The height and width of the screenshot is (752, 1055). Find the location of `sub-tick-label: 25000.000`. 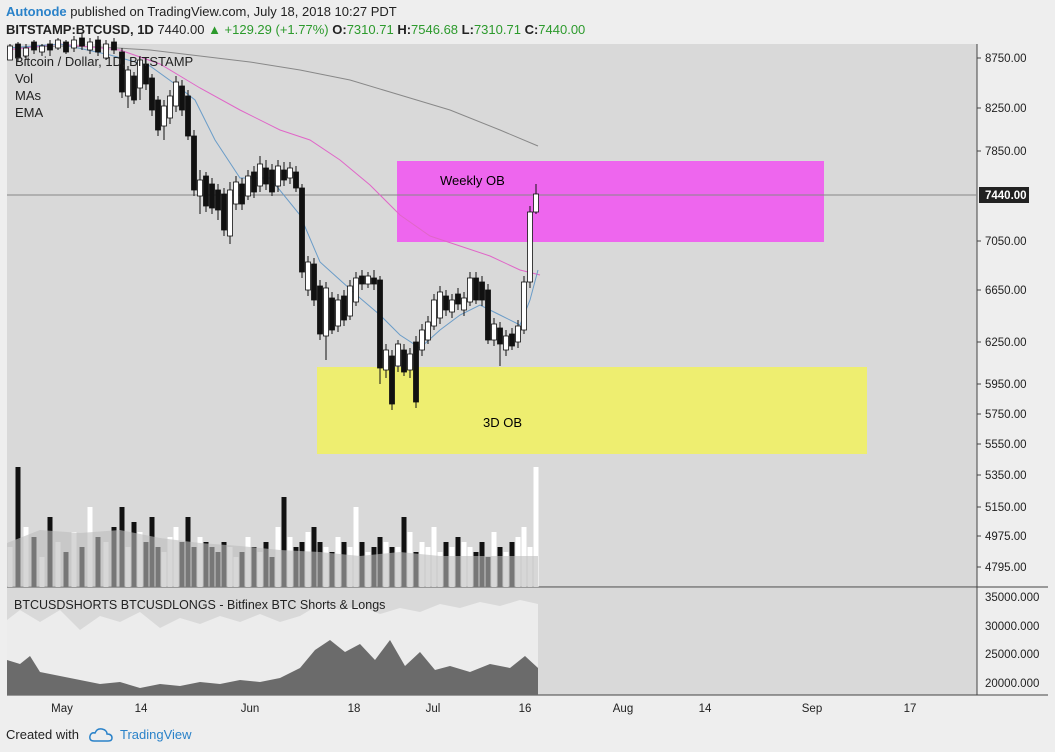

sub-tick-label: 25000.000 is located at coordinates (1012, 655).